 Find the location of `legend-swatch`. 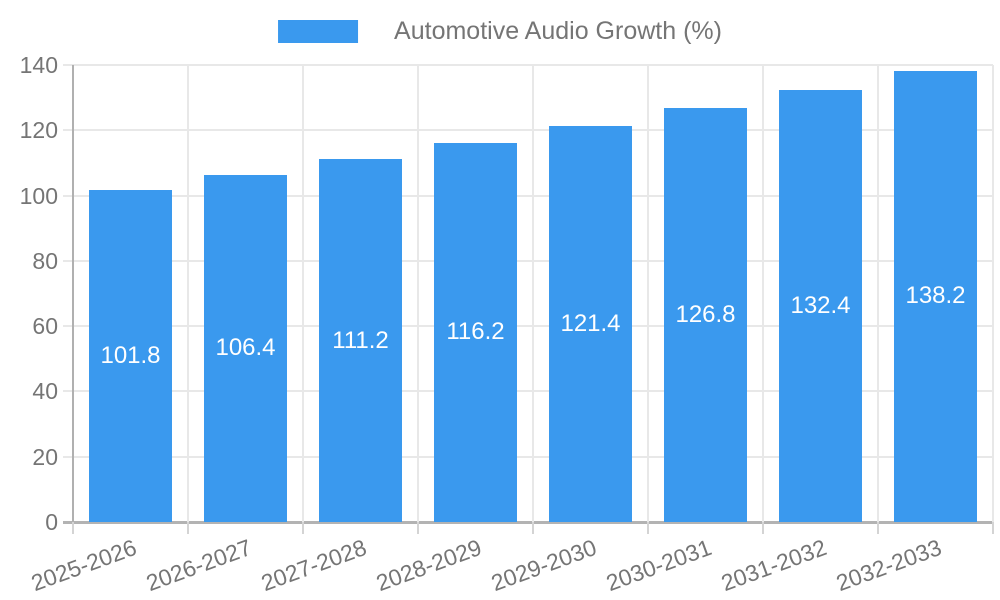

legend-swatch is located at coordinates (318, 31).